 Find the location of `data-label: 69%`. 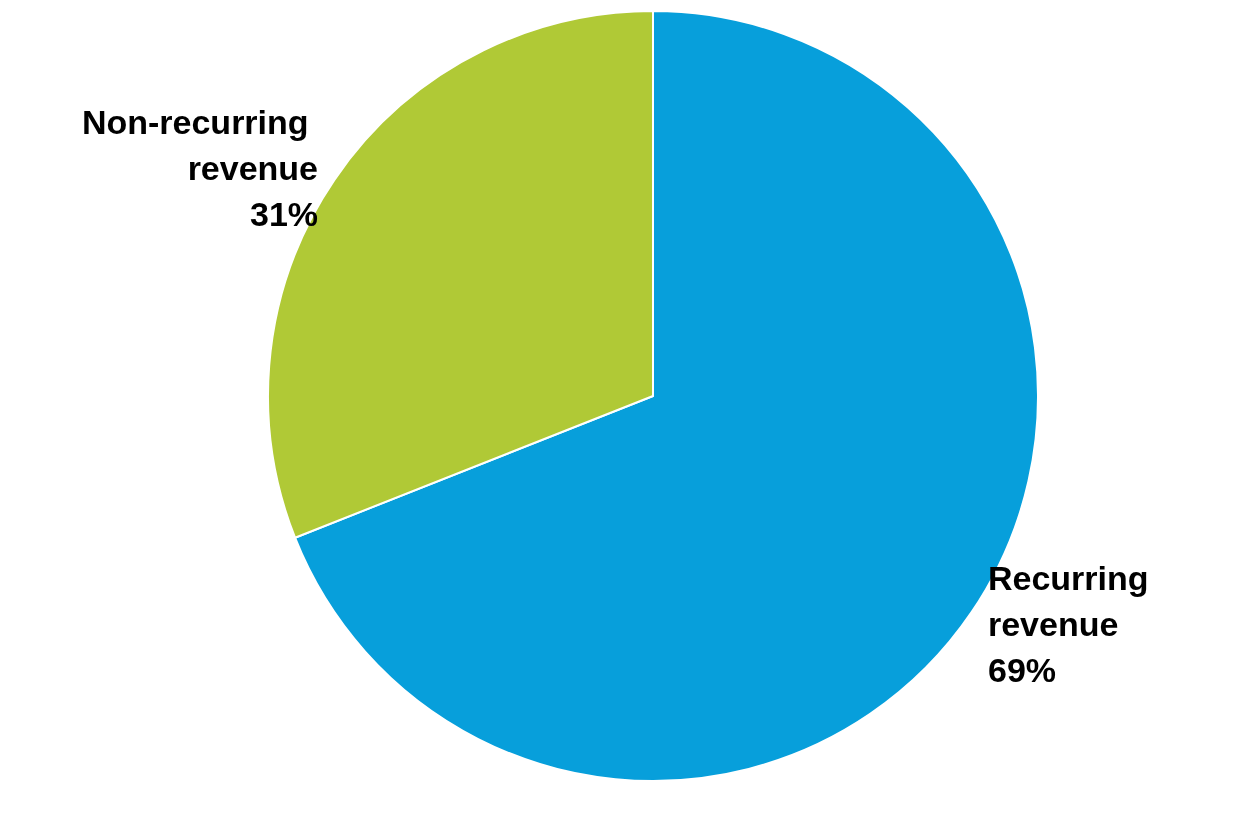

data-label: 69% is located at coordinates (1022, 669).